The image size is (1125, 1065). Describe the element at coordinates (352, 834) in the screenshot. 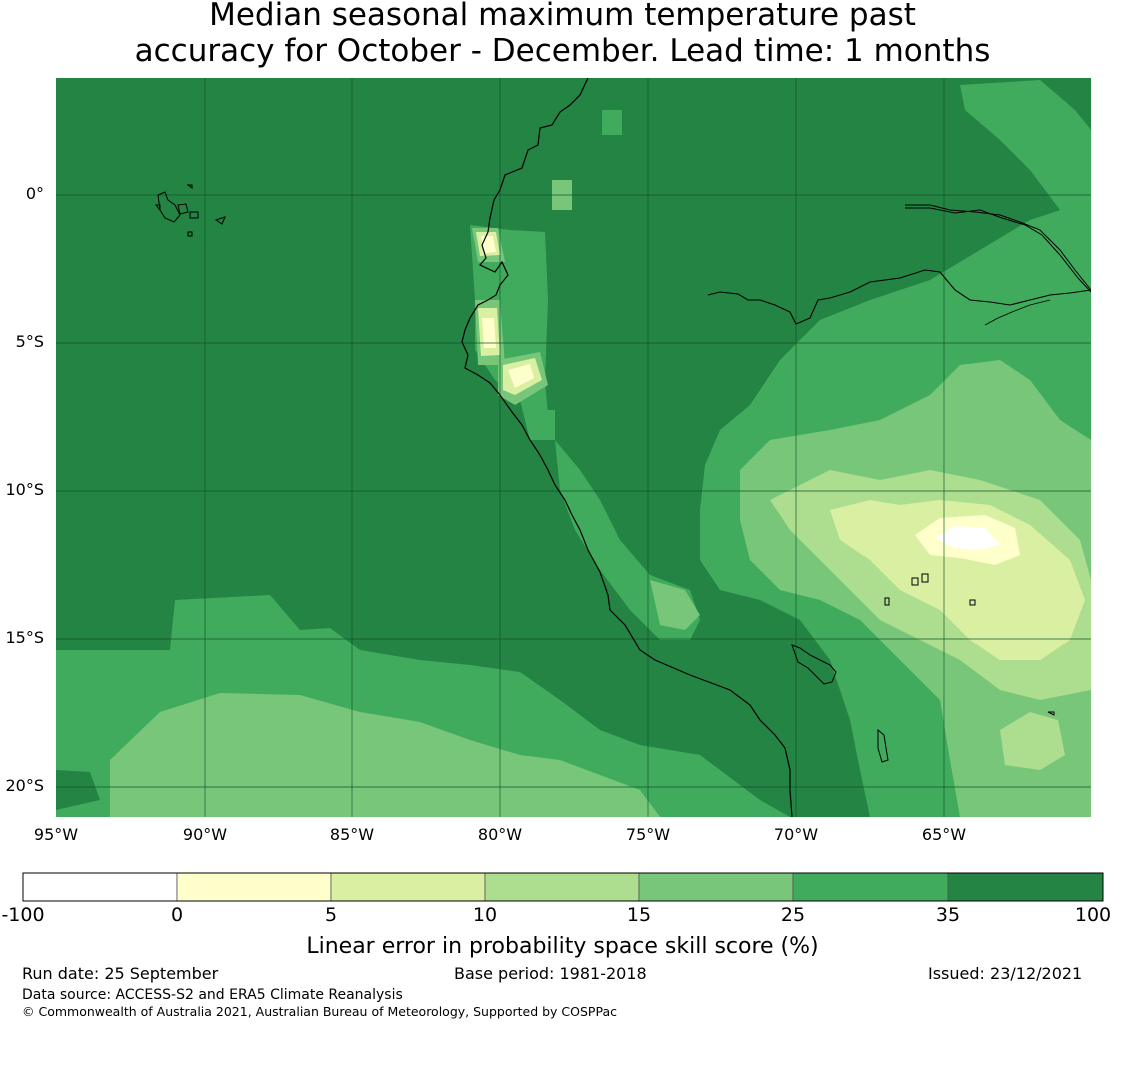

I see `lon-label-85w: 85°W` at that location.